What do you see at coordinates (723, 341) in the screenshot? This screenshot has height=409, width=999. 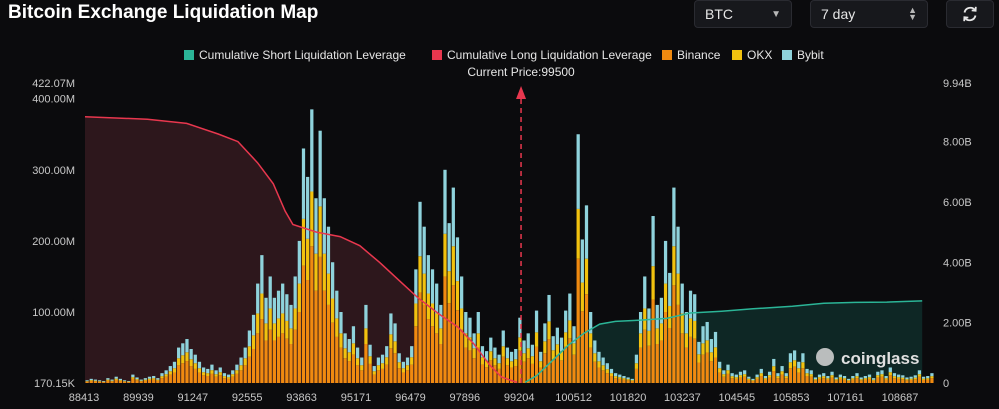 I see `short-cumulative-area` at bounding box center [723, 341].